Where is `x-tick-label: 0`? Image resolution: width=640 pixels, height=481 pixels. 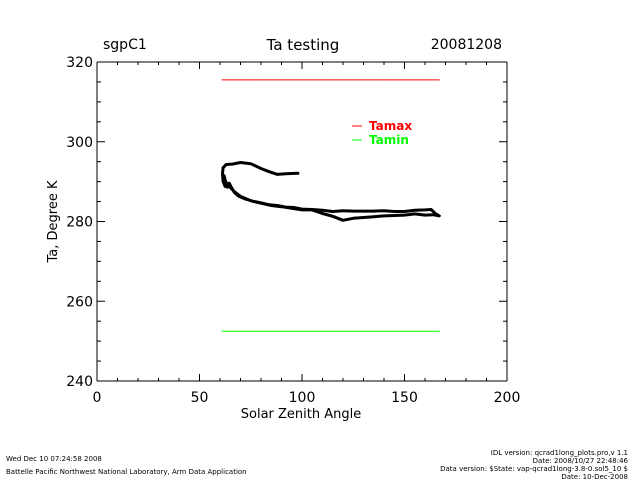 x-tick-label: 0 is located at coordinates (97, 398).